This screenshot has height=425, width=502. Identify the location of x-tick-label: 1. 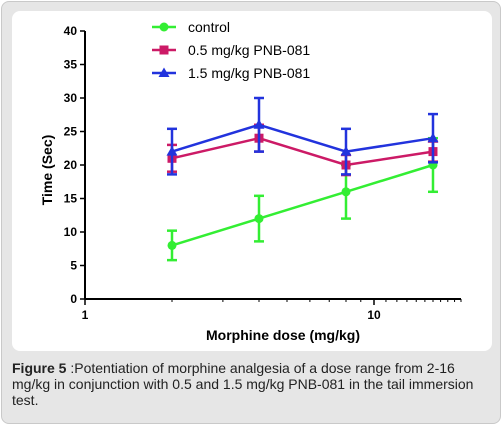
(85, 315).